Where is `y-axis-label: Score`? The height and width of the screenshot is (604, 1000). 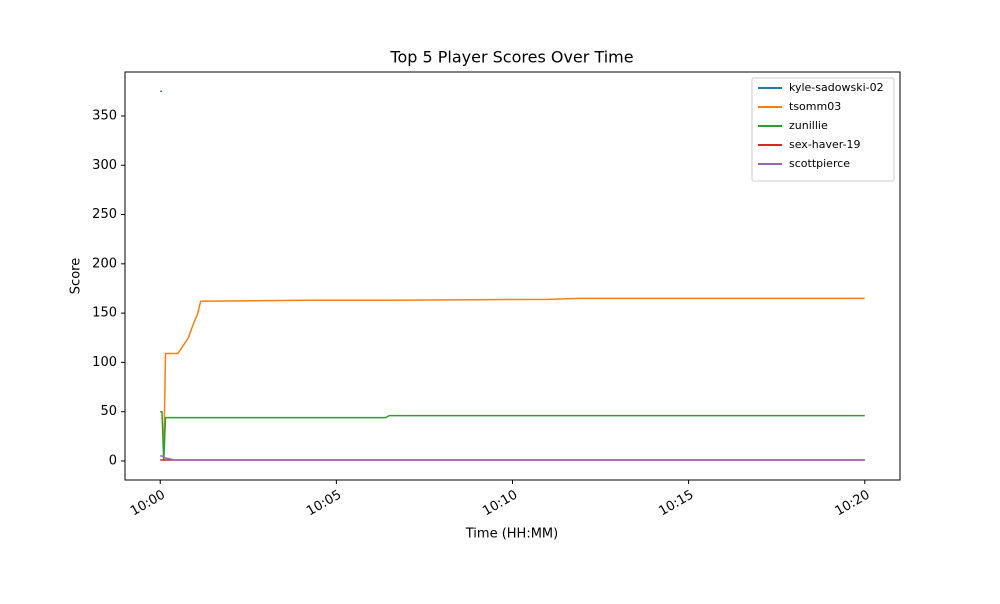
y-axis-label: Score is located at coordinates (76, 276).